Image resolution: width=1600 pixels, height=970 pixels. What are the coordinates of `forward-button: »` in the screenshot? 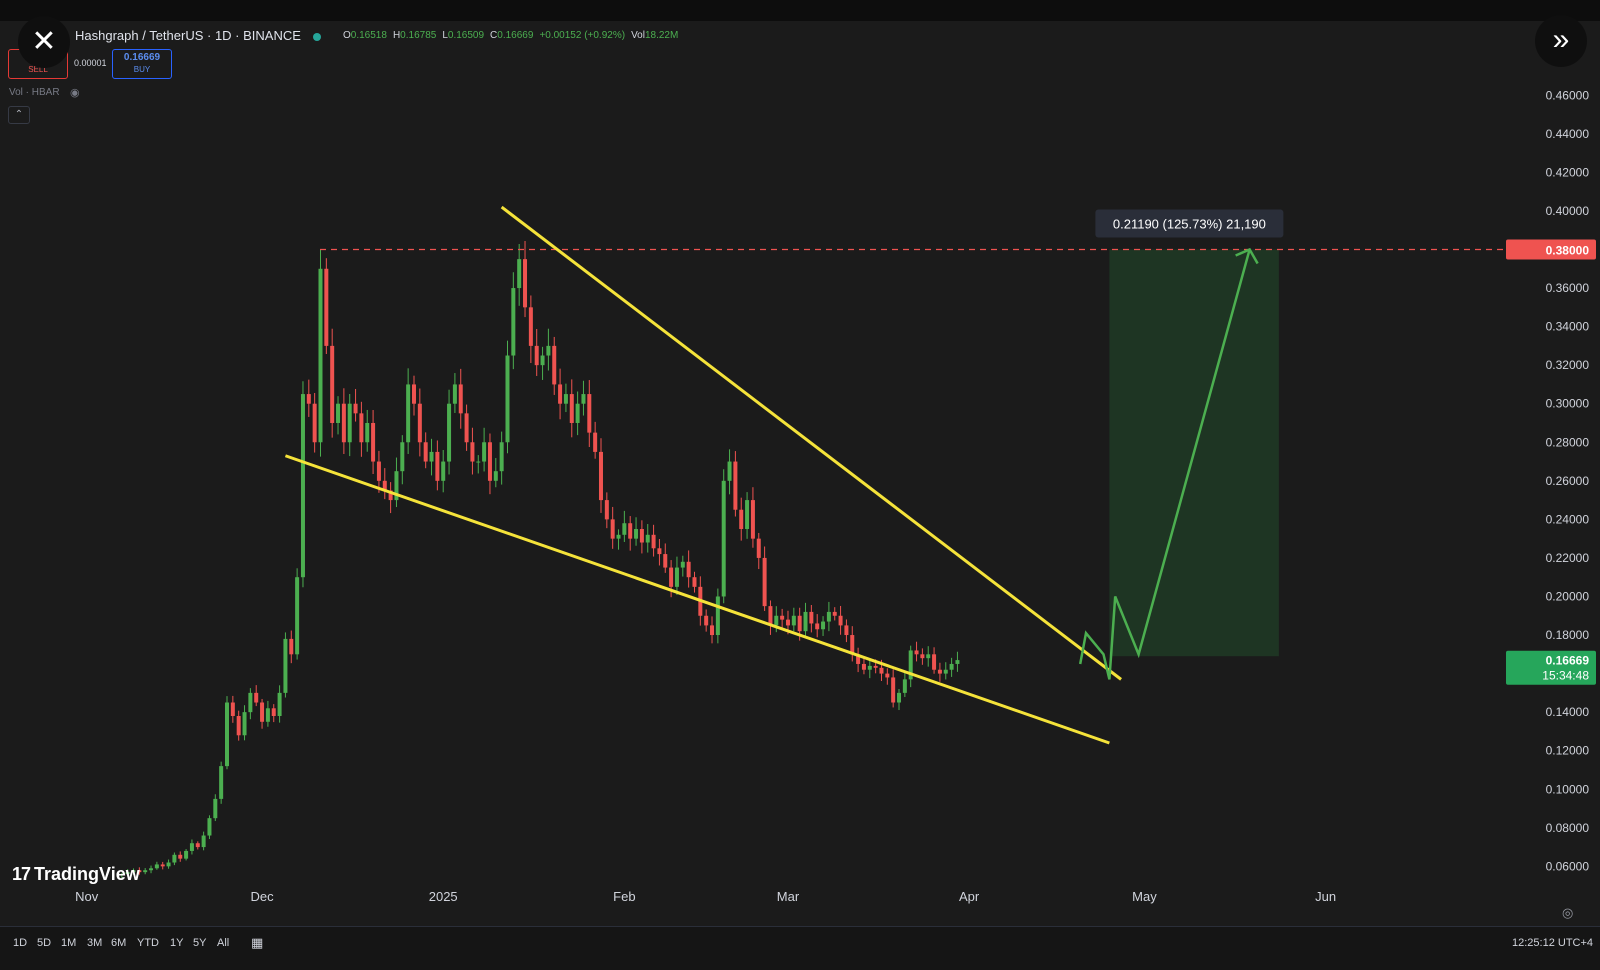 It's located at (1561, 41).